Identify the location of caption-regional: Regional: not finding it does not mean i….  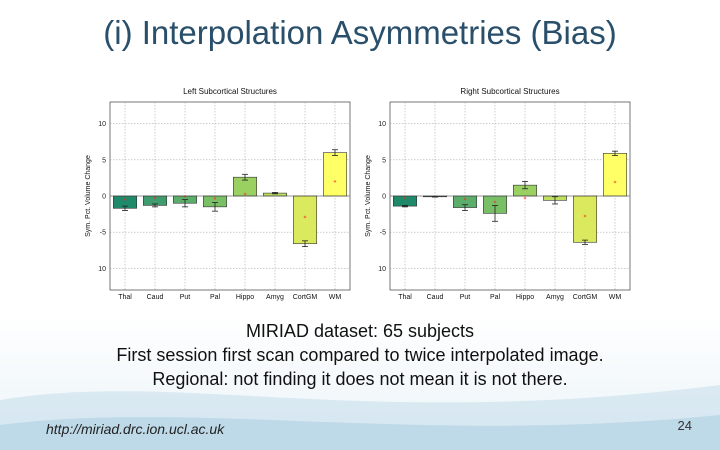
(360, 379).